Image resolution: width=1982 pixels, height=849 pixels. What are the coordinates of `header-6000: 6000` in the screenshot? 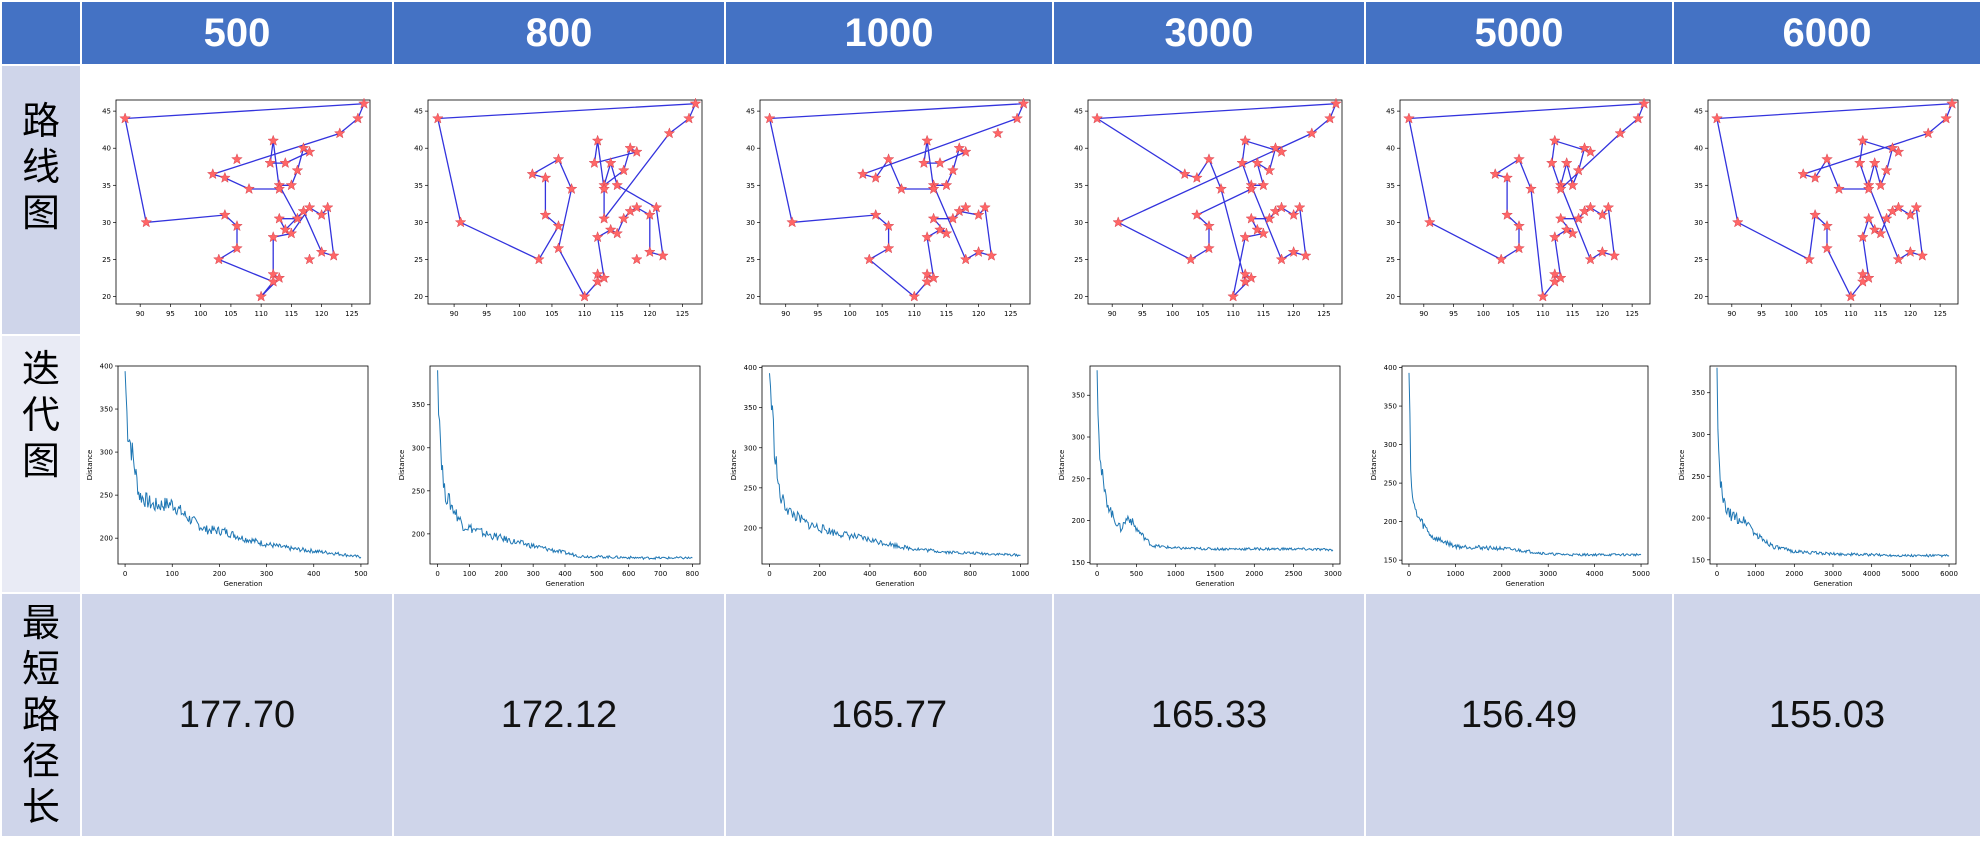 It's located at (1827, 33).